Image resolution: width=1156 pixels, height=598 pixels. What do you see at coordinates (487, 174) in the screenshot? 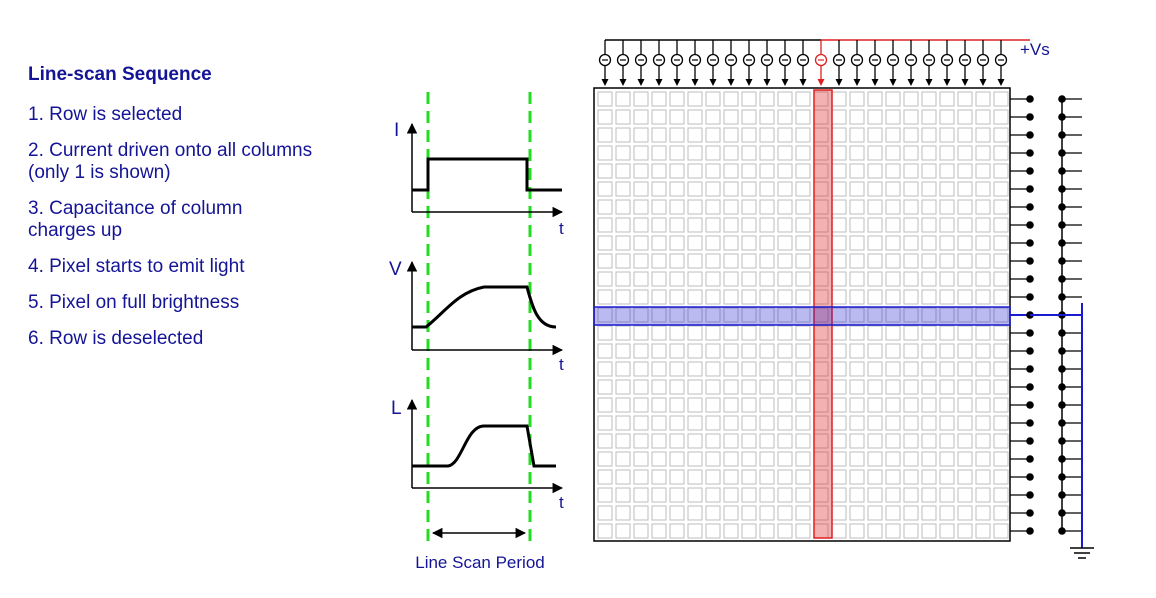
I see `current-trace` at bounding box center [487, 174].